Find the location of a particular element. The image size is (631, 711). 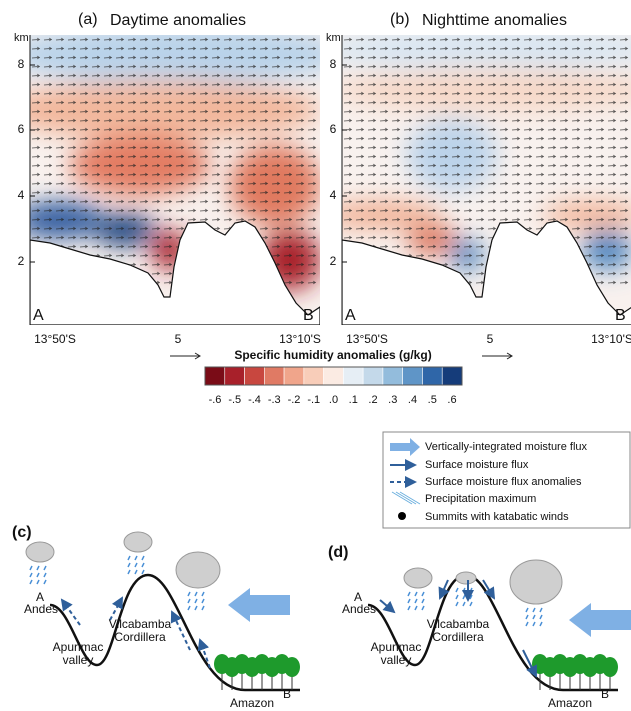

colorbar-label: .4 is located at coordinates (412, 400).